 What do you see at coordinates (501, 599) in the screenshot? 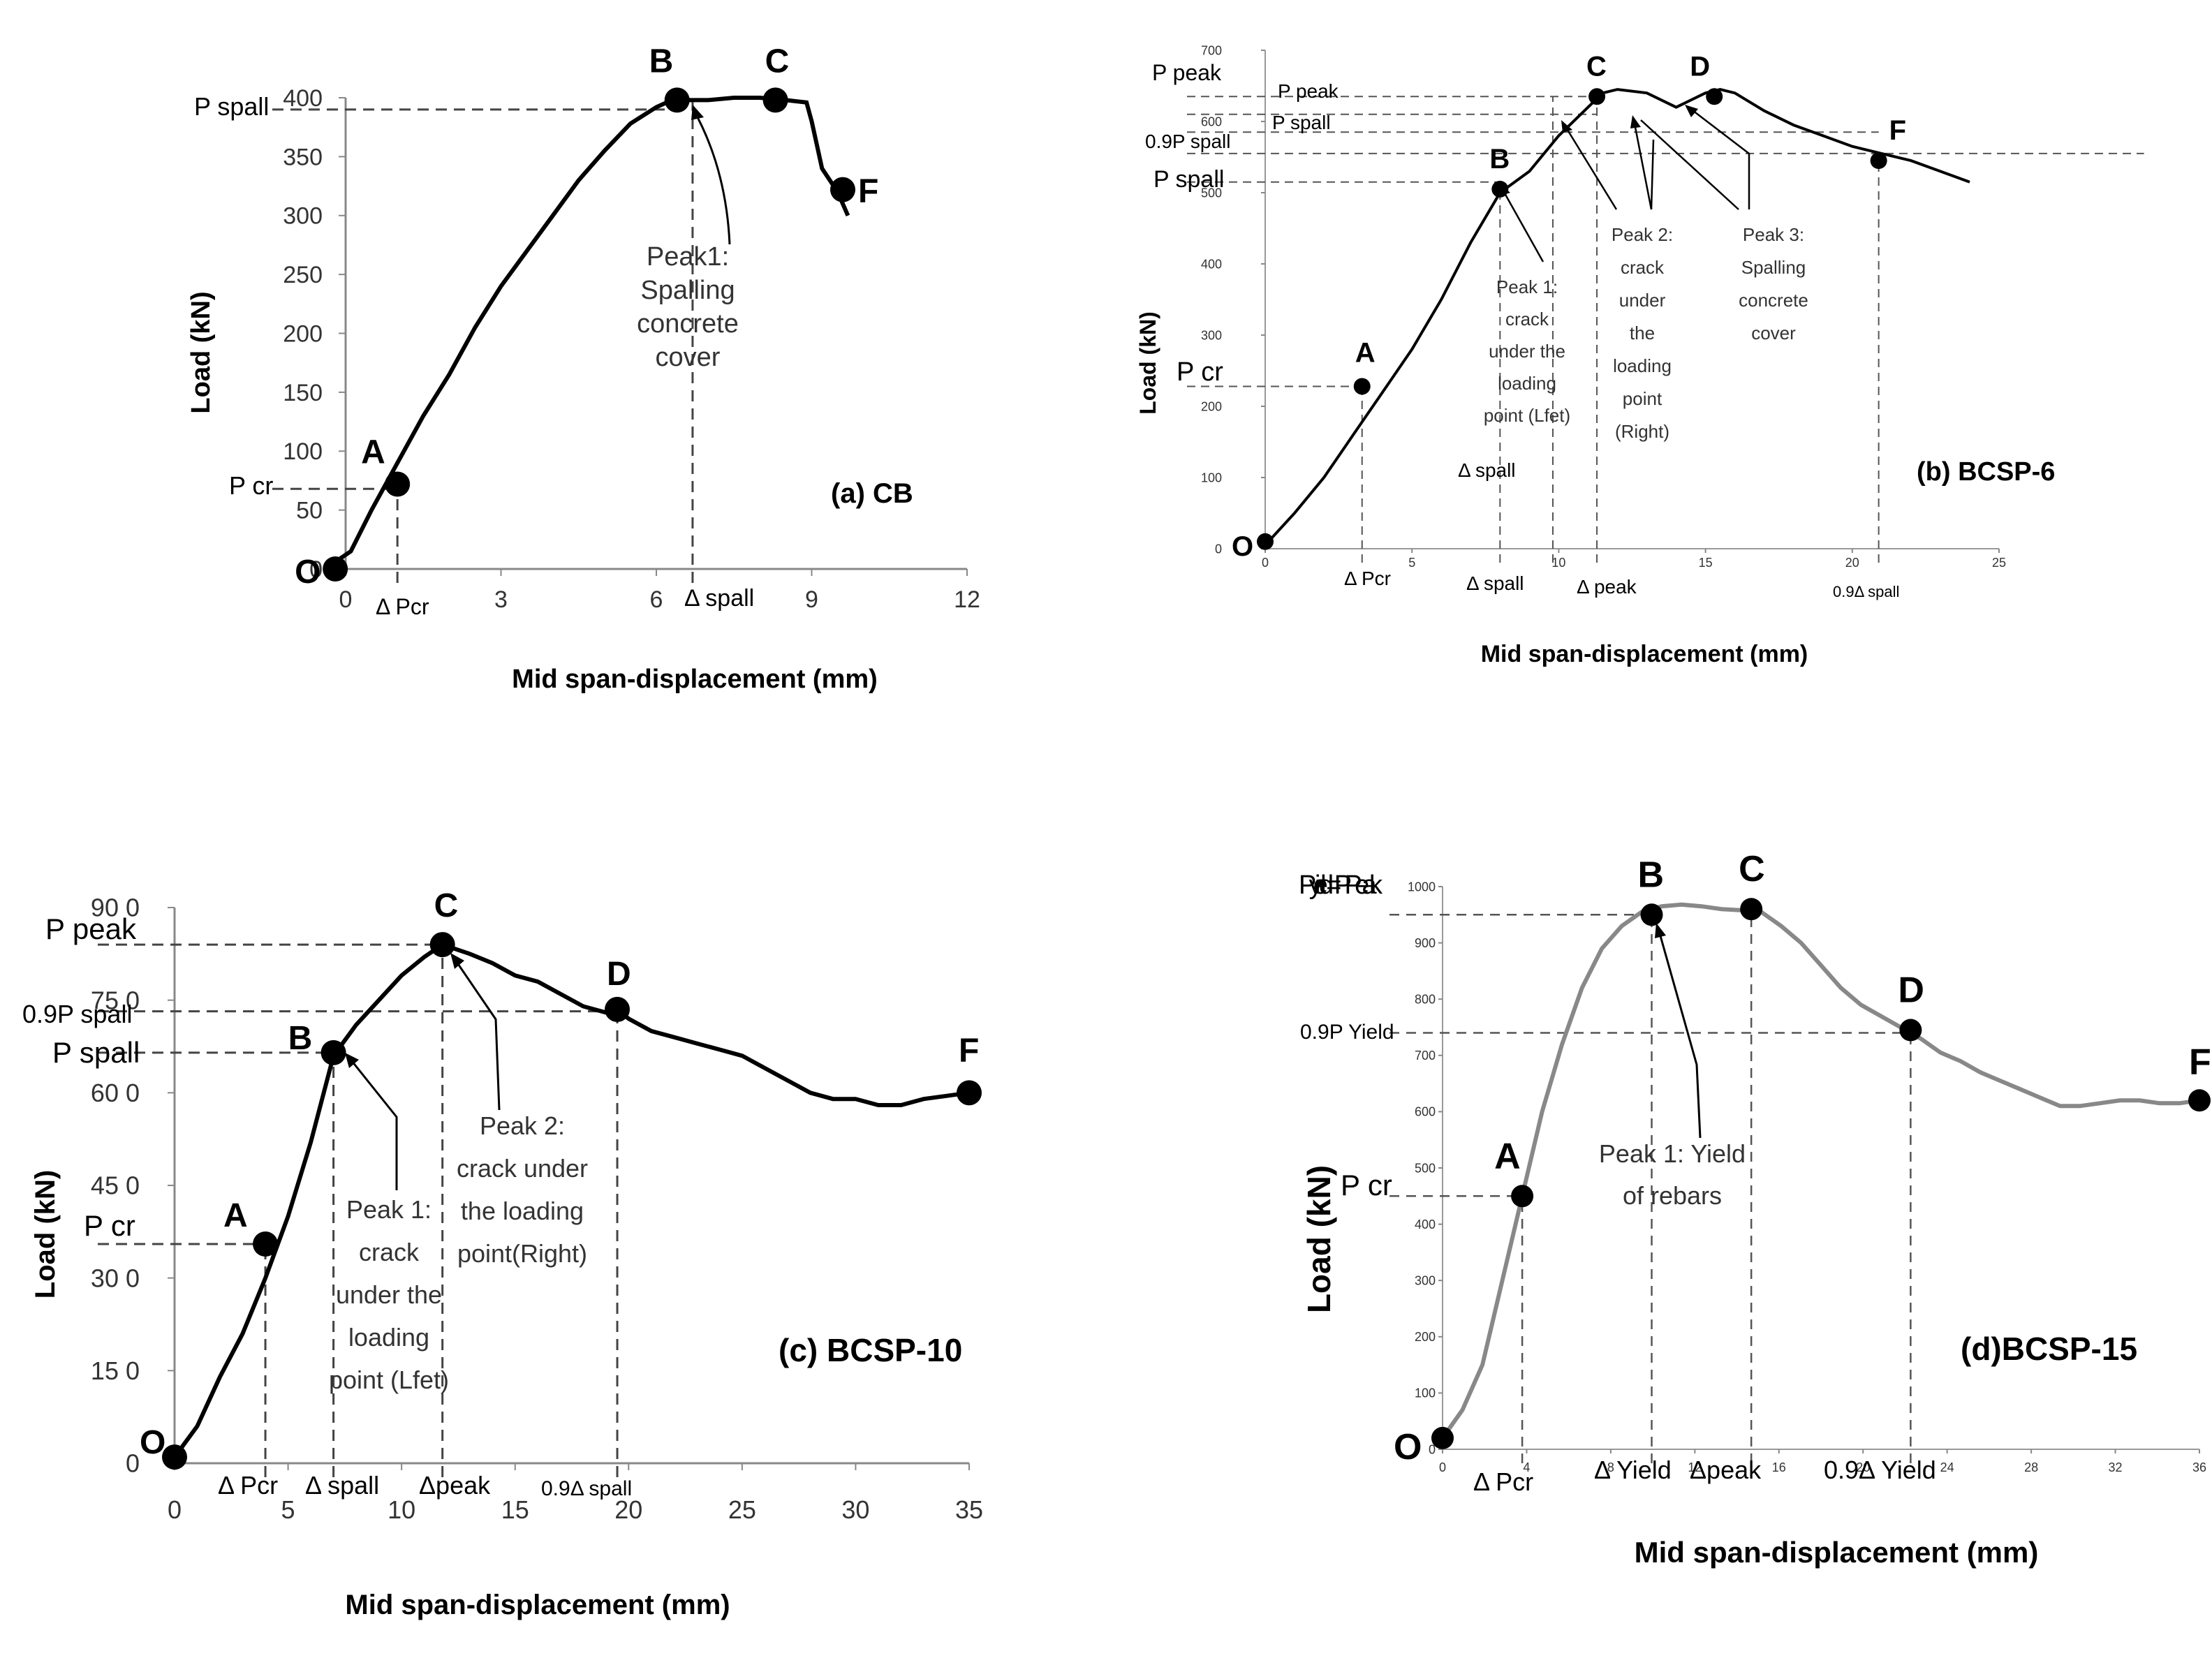
I see `x-tick-label: 3` at bounding box center [501, 599].